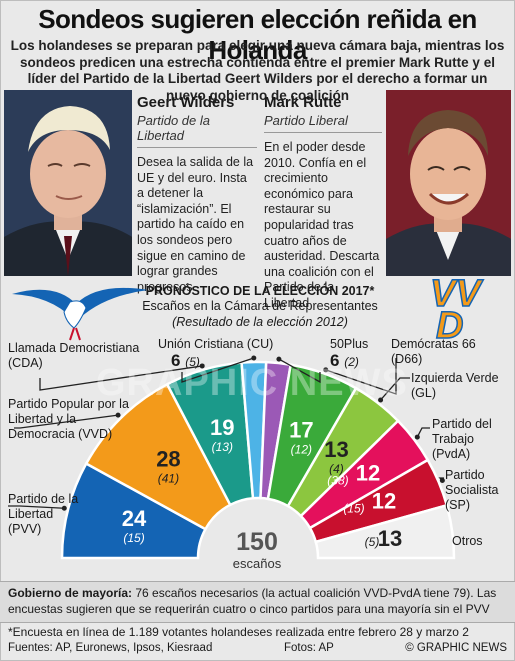 The height and width of the screenshot is (661, 515). What do you see at coordinates (260, 291) in the screenshot?
I see `forecast-title: PRONÓSTICO DE LA ELECCIÓN 2017*` at bounding box center [260, 291].